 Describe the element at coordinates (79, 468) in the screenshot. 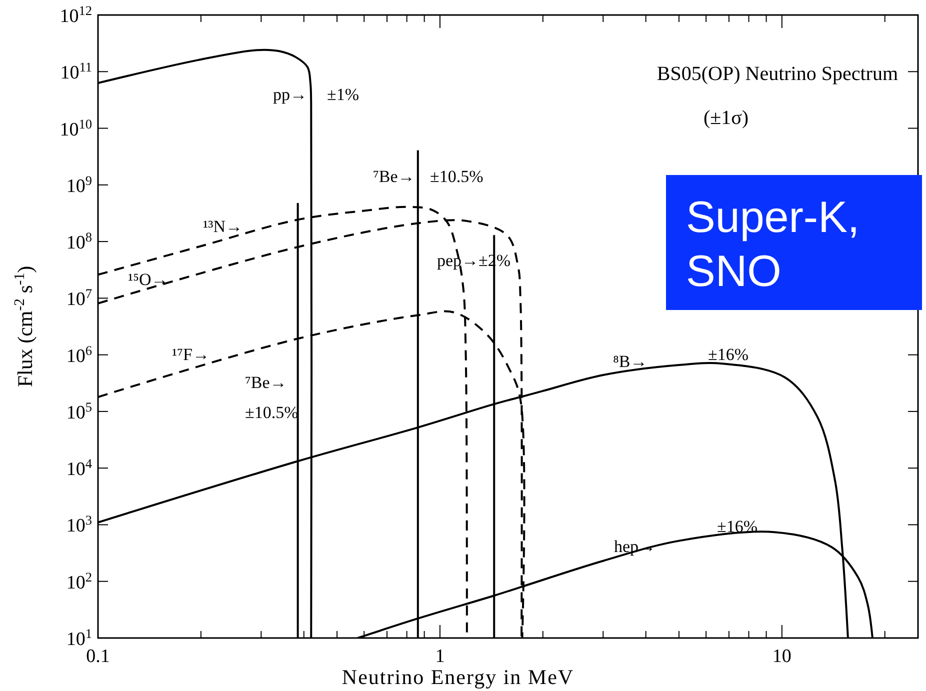

I see `y-tick-label: 10$^{4}$` at that location.